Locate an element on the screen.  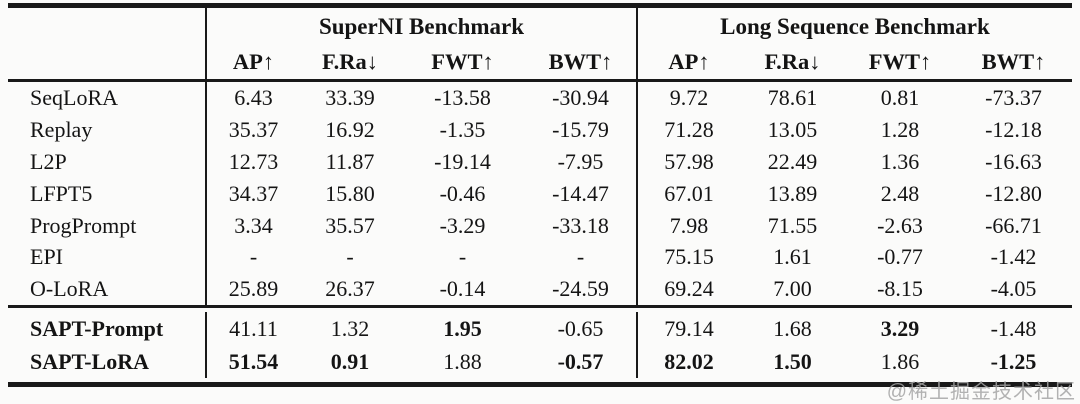
value-cell: -13.58 is located at coordinates (462, 97).